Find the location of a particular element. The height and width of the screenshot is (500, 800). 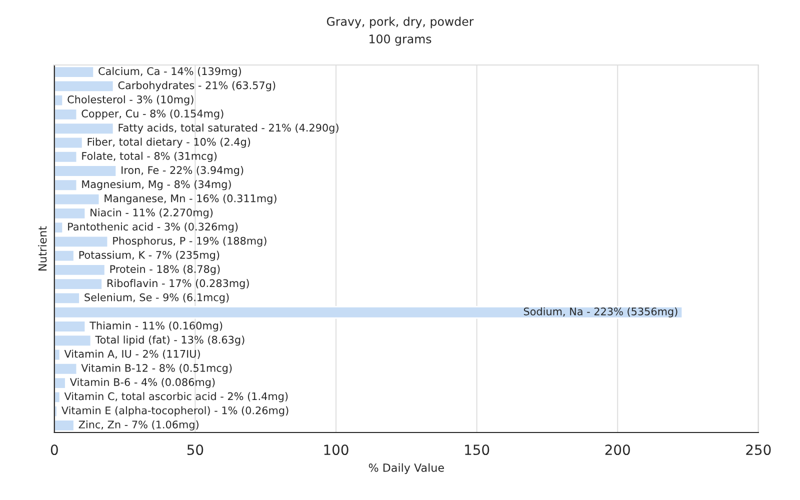

category-label: Riboflavin - 17% (0.283mg) is located at coordinates (178, 284).